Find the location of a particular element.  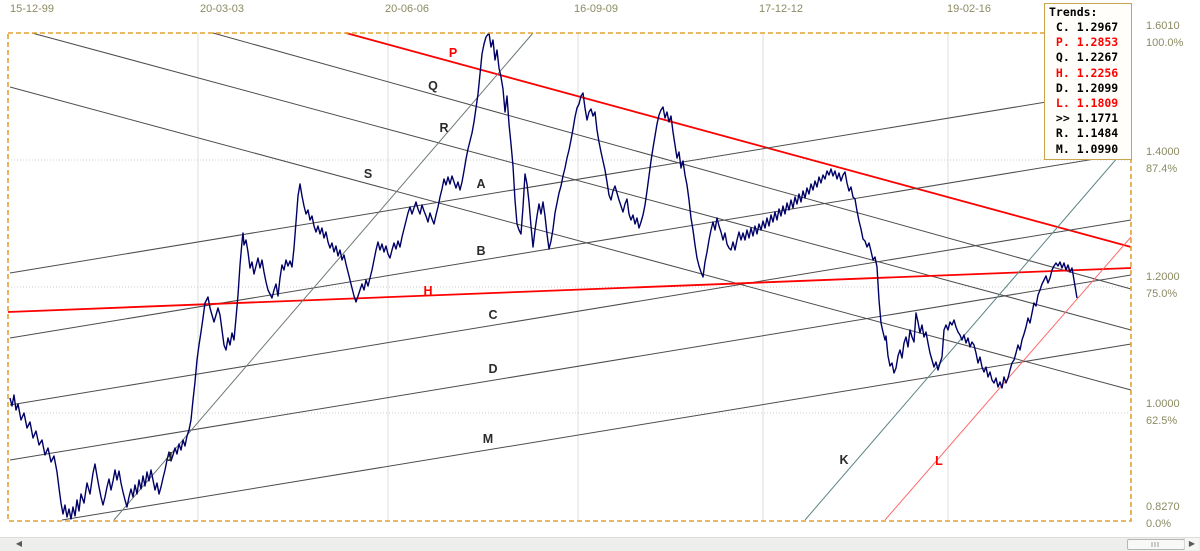

price-tick-label: 1.2000 is located at coordinates (1163, 277).